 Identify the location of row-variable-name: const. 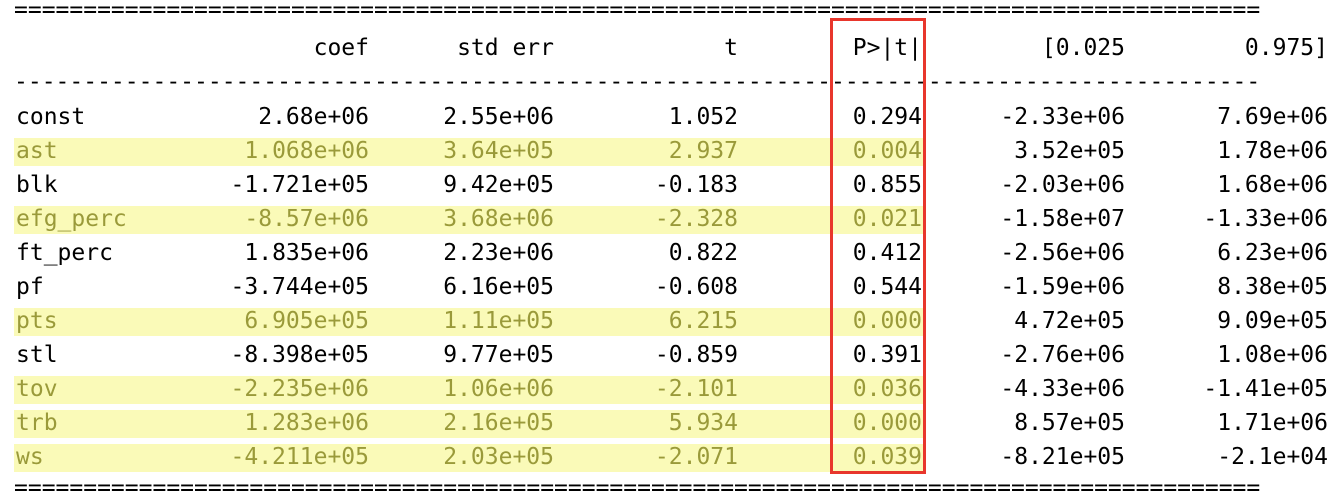
(51, 117).